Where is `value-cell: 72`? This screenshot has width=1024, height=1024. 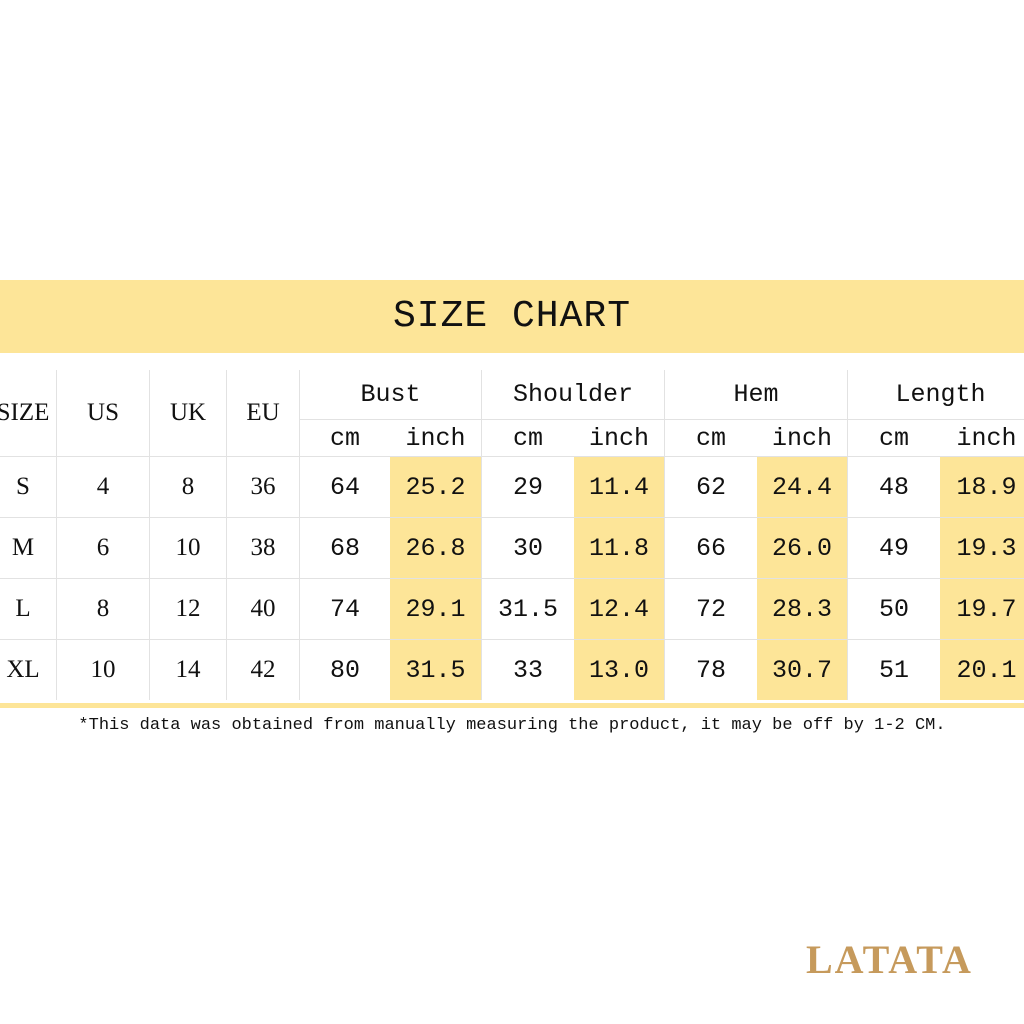 value-cell: 72 is located at coordinates (711, 608).